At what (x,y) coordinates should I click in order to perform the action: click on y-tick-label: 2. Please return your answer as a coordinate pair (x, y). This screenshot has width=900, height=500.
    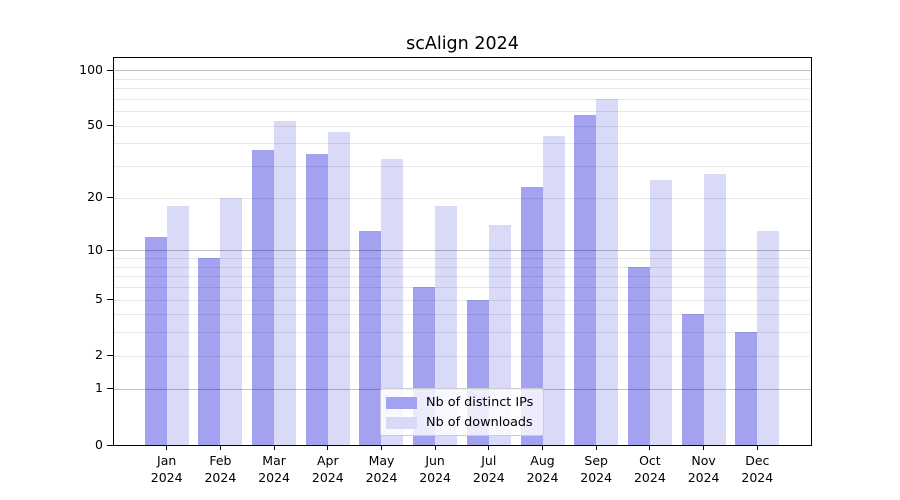
    Looking at the image, I should click on (99, 355).